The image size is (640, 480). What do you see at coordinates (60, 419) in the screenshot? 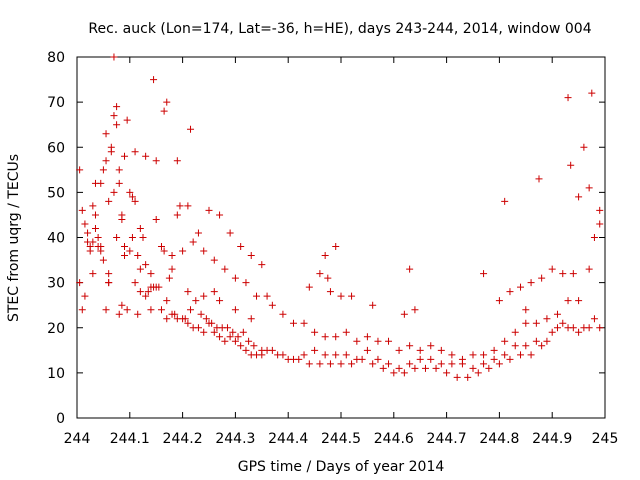
I see `y-tick-label: 0` at bounding box center [60, 419].